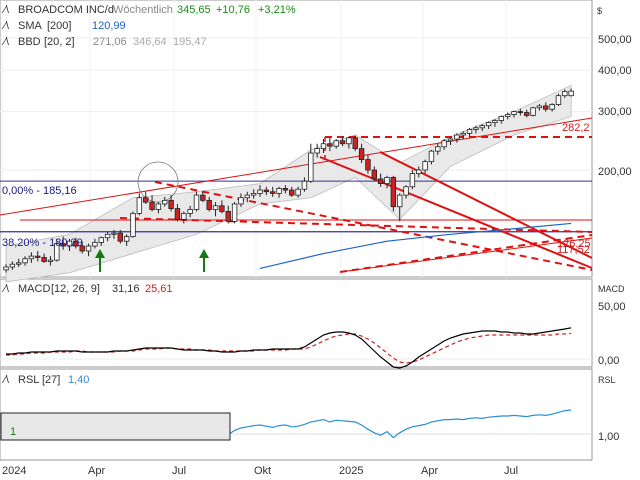  What do you see at coordinates (126, 289) in the screenshot?
I see `macd-value-1: 31,16` at bounding box center [126, 289].